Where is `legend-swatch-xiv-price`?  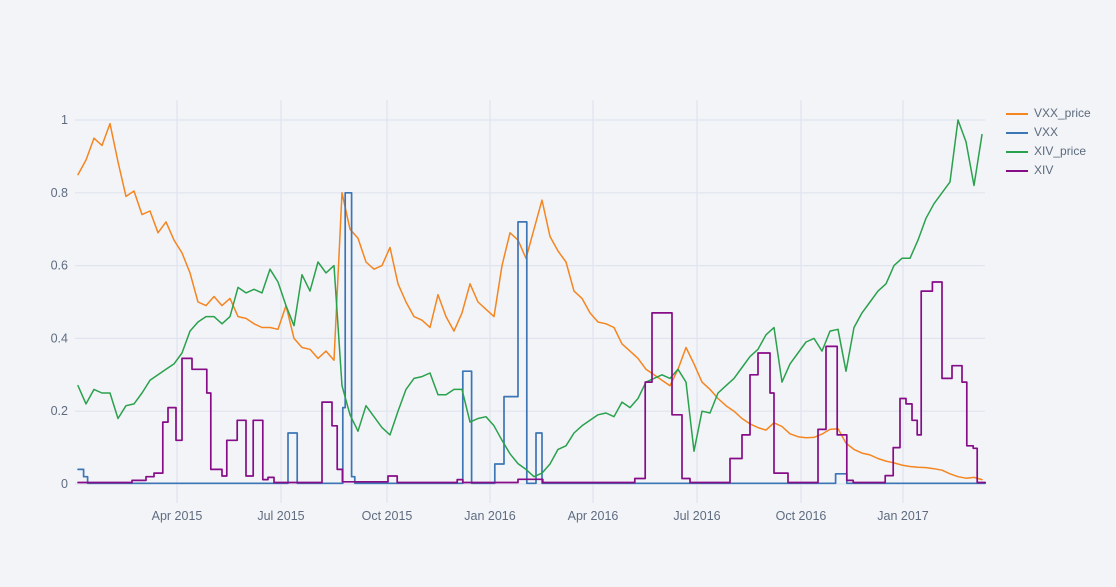 legend-swatch-xiv-price is located at coordinates (1017, 151).